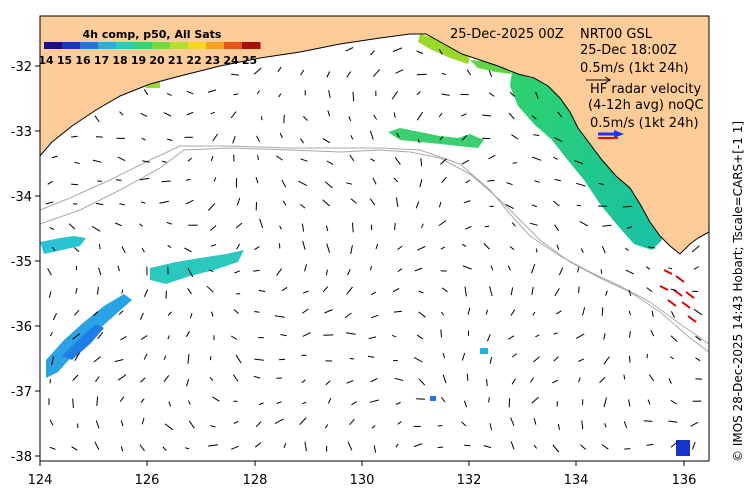  I want to click on x-tick-label: 130, so click(362, 480).